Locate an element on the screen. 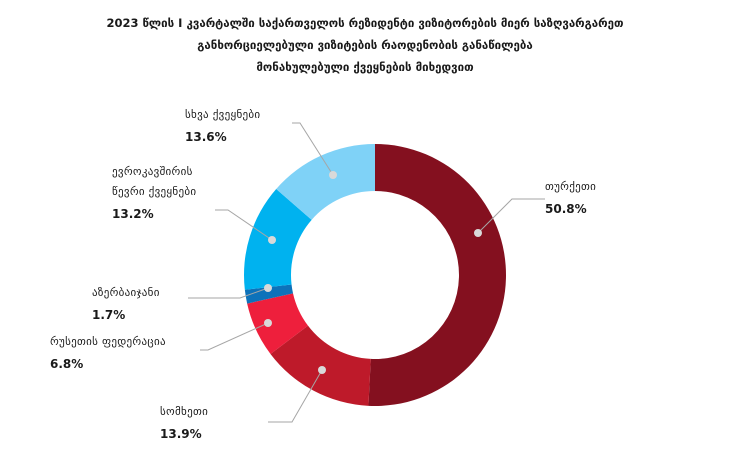 The height and width of the screenshot is (473, 730). slice-label-5-line-0: სხვა ქვეყნები is located at coordinates (222, 114).